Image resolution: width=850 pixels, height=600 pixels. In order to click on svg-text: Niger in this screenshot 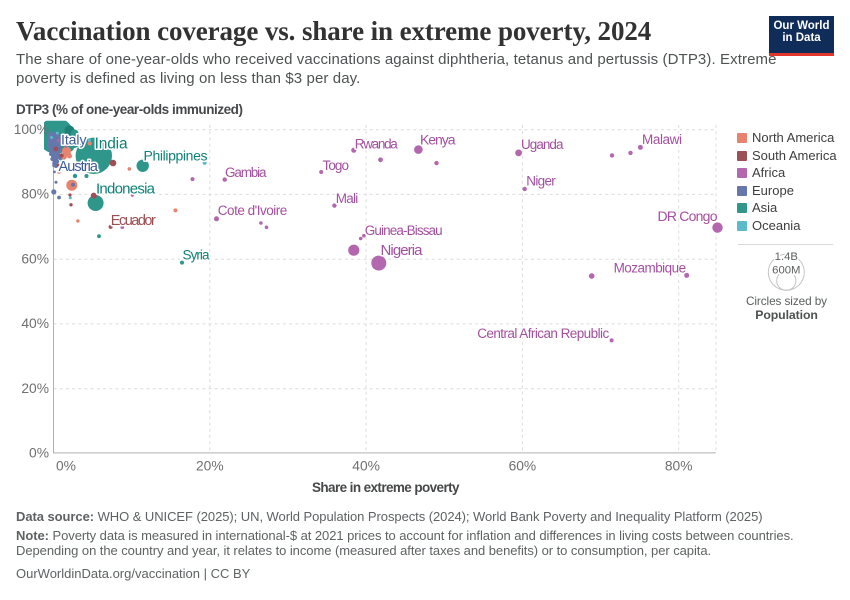, I will do `click(541, 180)`.